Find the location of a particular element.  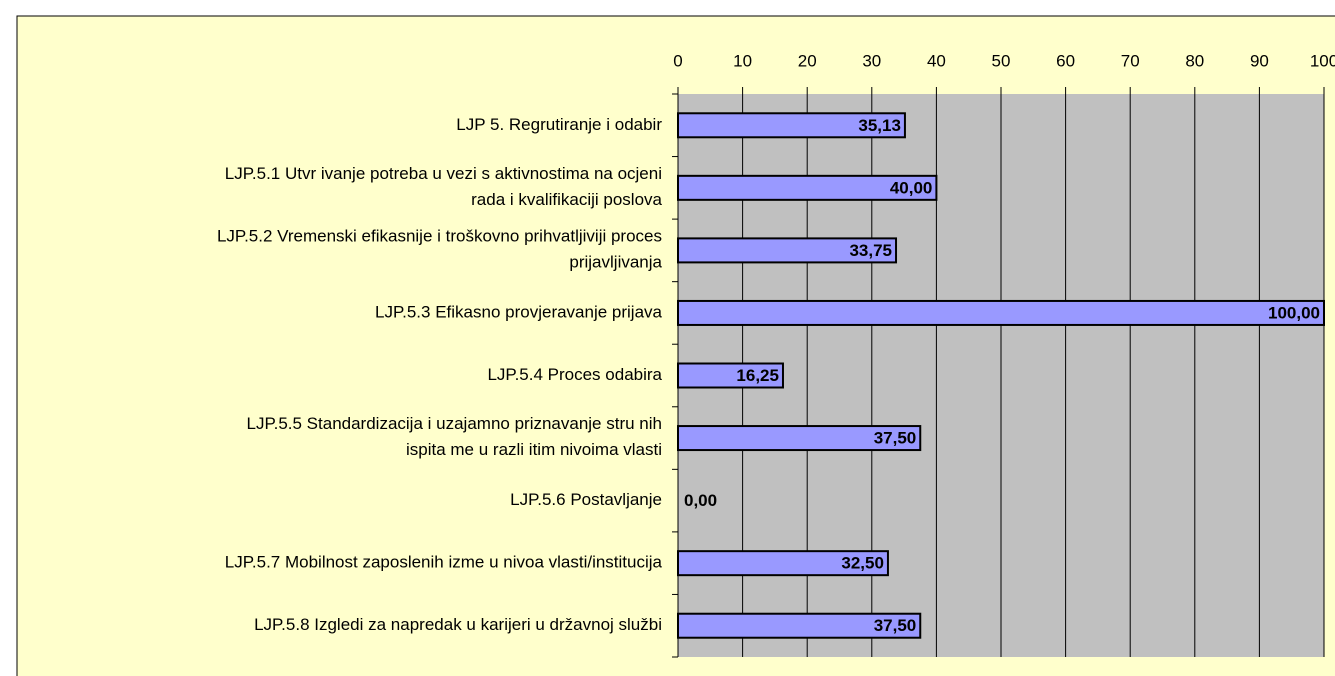

value-label: 35,13 is located at coordinates (879, 125).